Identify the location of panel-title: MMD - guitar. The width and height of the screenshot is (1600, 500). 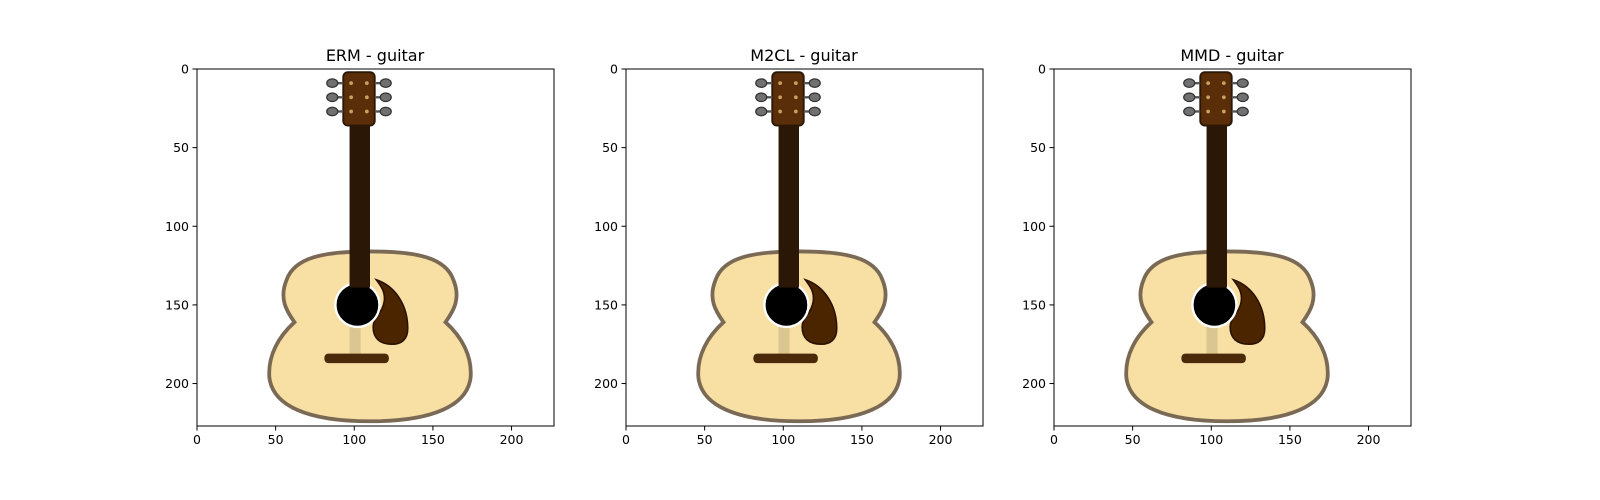
(1232, 55).